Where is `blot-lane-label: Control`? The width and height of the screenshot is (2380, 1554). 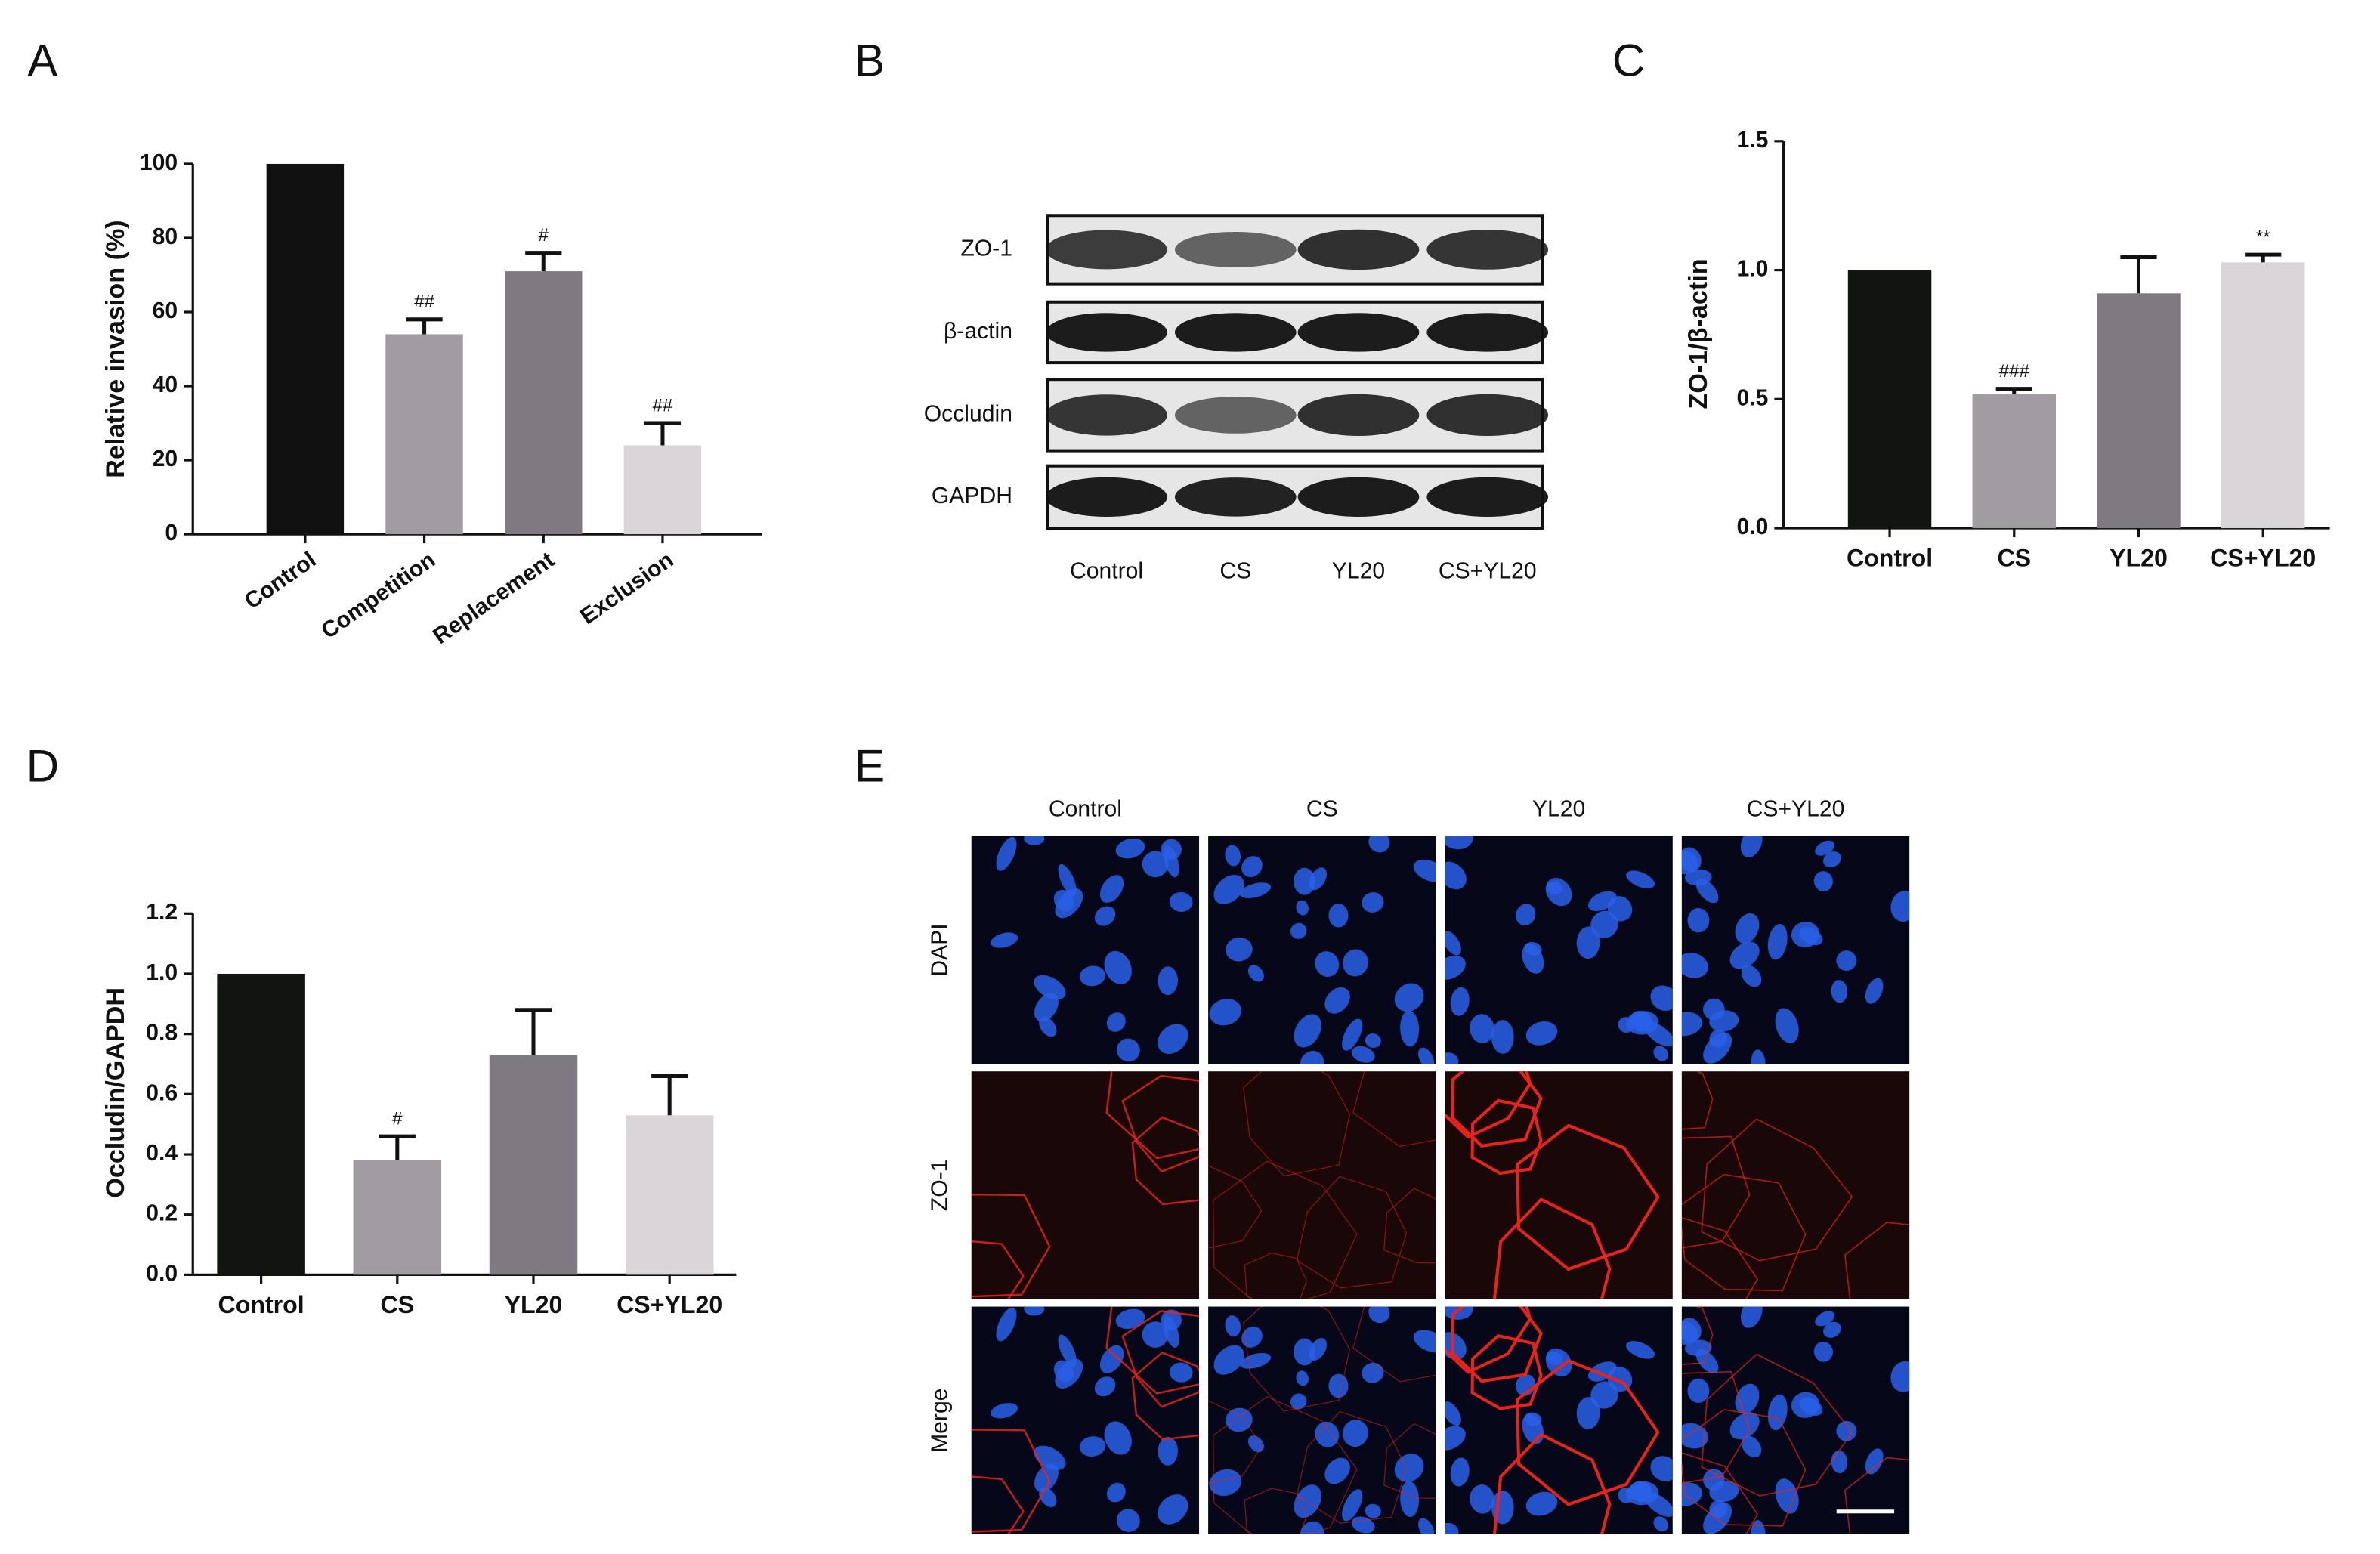 blot-lane-label: Control is located at coordinates (1106, 570).